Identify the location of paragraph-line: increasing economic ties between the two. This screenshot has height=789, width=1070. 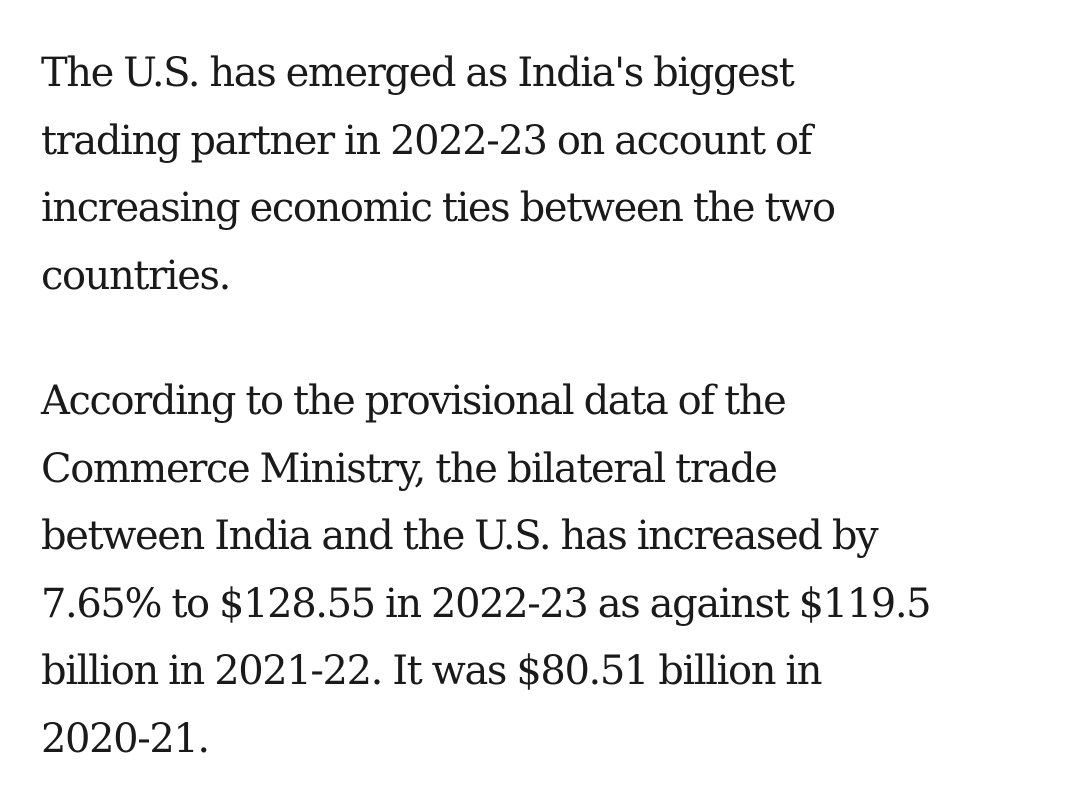
(438, 208).